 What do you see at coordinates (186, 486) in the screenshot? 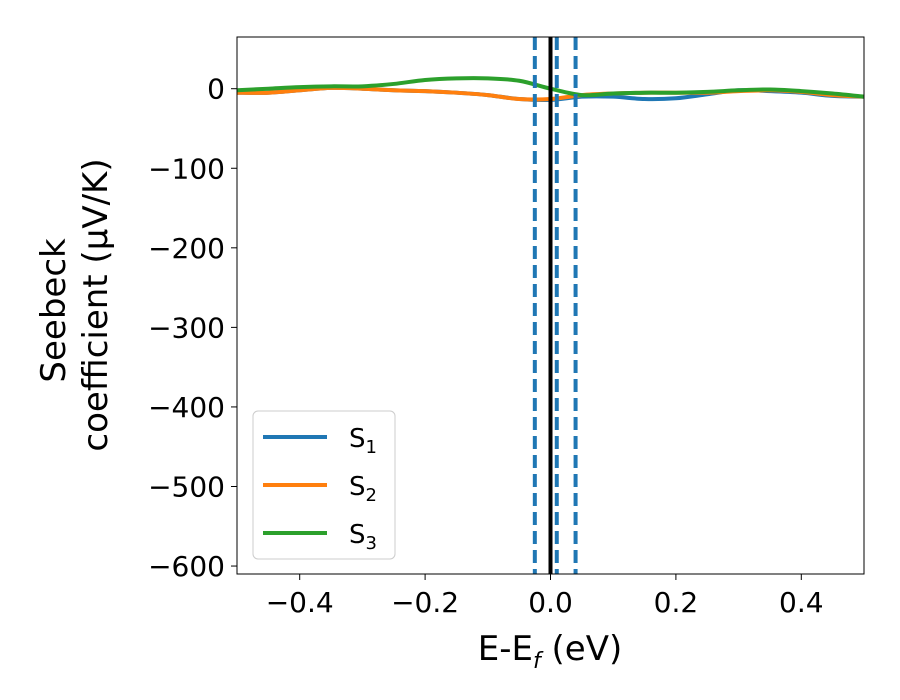
I see `y-tick-label: −500` at bounding box center [186, 486].